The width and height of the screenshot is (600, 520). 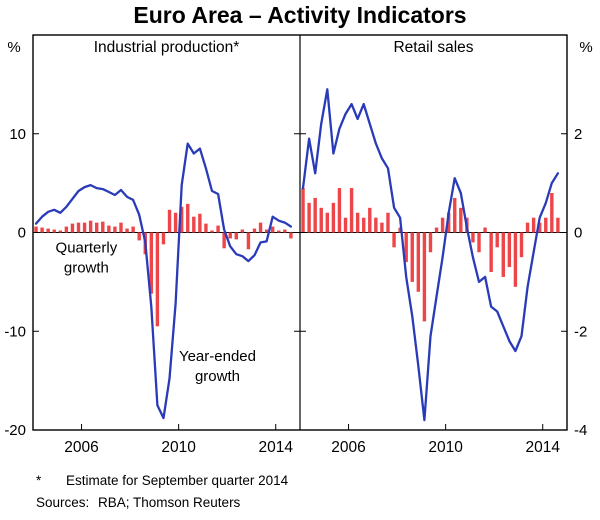 What do you see at coordinates (15, 430) in the screenshot?
I see `y-tick-label: -20` at bounding box center [15, 430].